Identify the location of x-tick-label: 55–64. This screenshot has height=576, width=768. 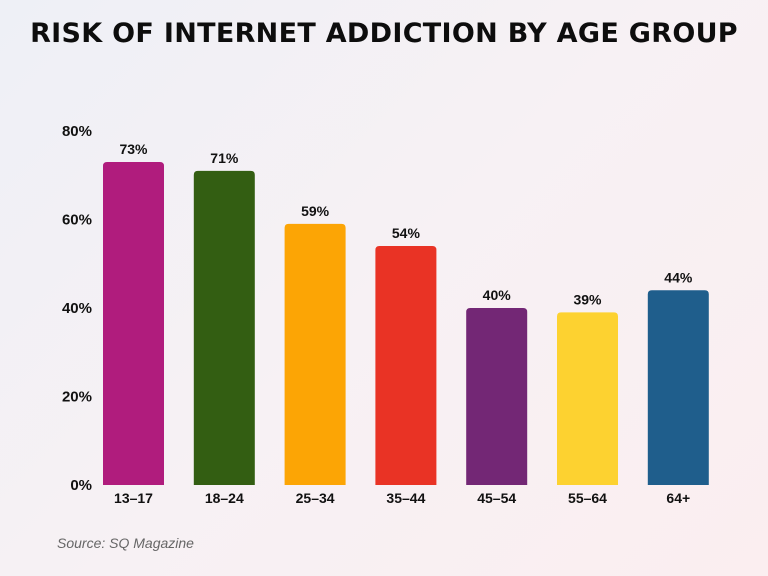
(587, 498).